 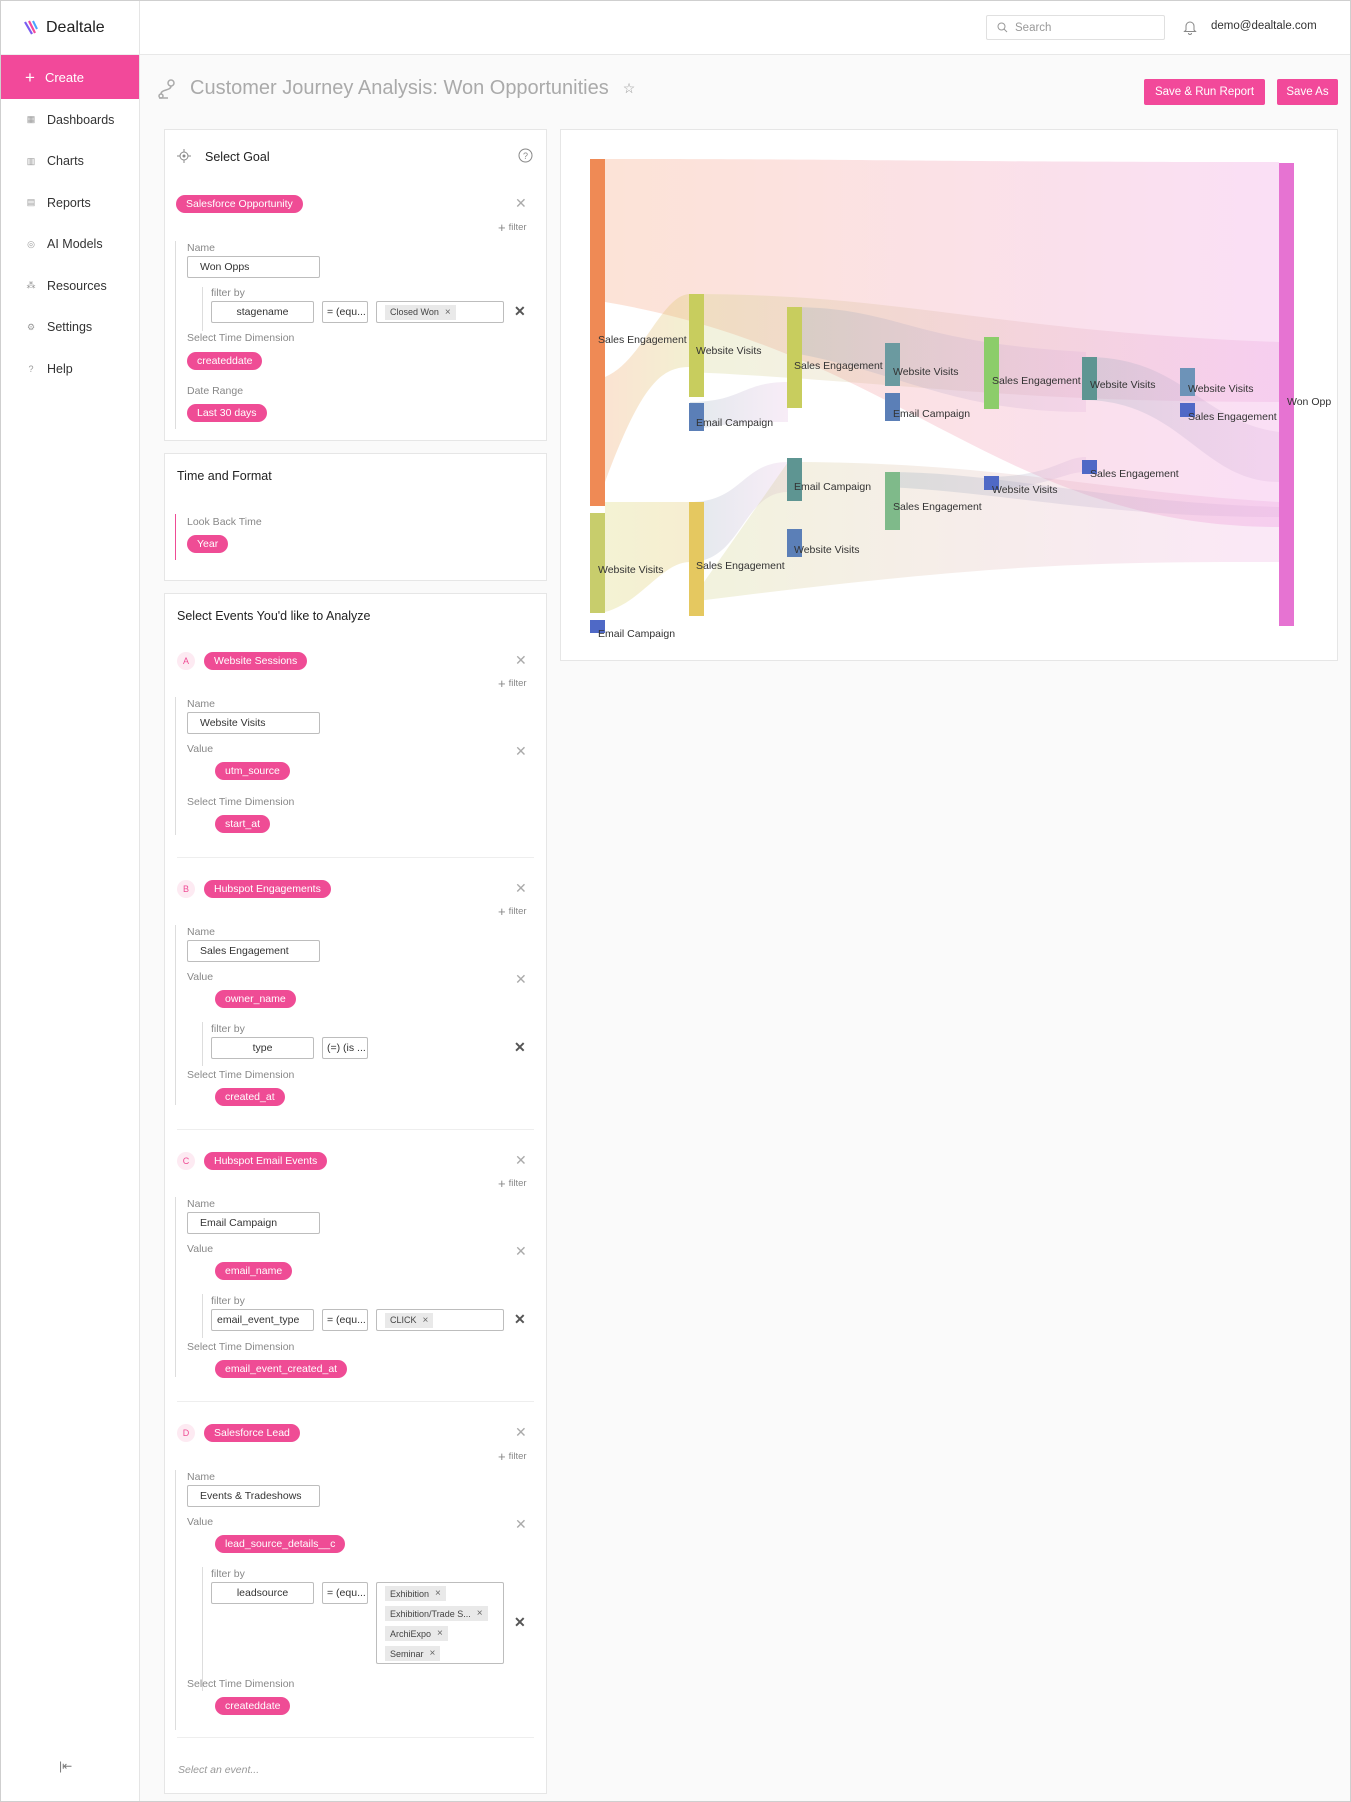 What do you see at coordinates (266, 1161) in the screenshot?
I see `event-c-tag: Hubspot Email Events` at bounding box center [266, 1161].